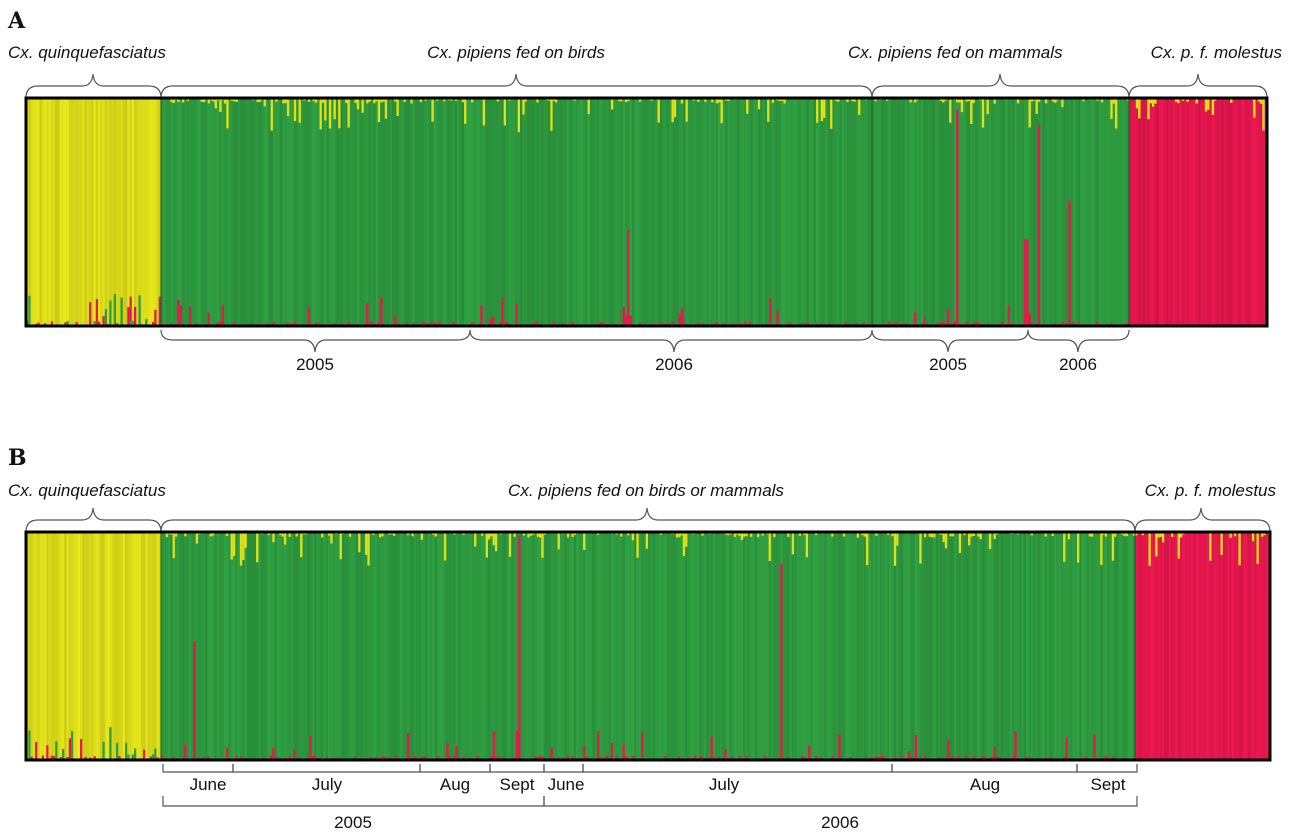 This screenshot has width=1293, height=835. What do you see at coordinates (650, 801) in the screenshot?
I see `panel-b-year-brackets` at bounding box center [650, 801].